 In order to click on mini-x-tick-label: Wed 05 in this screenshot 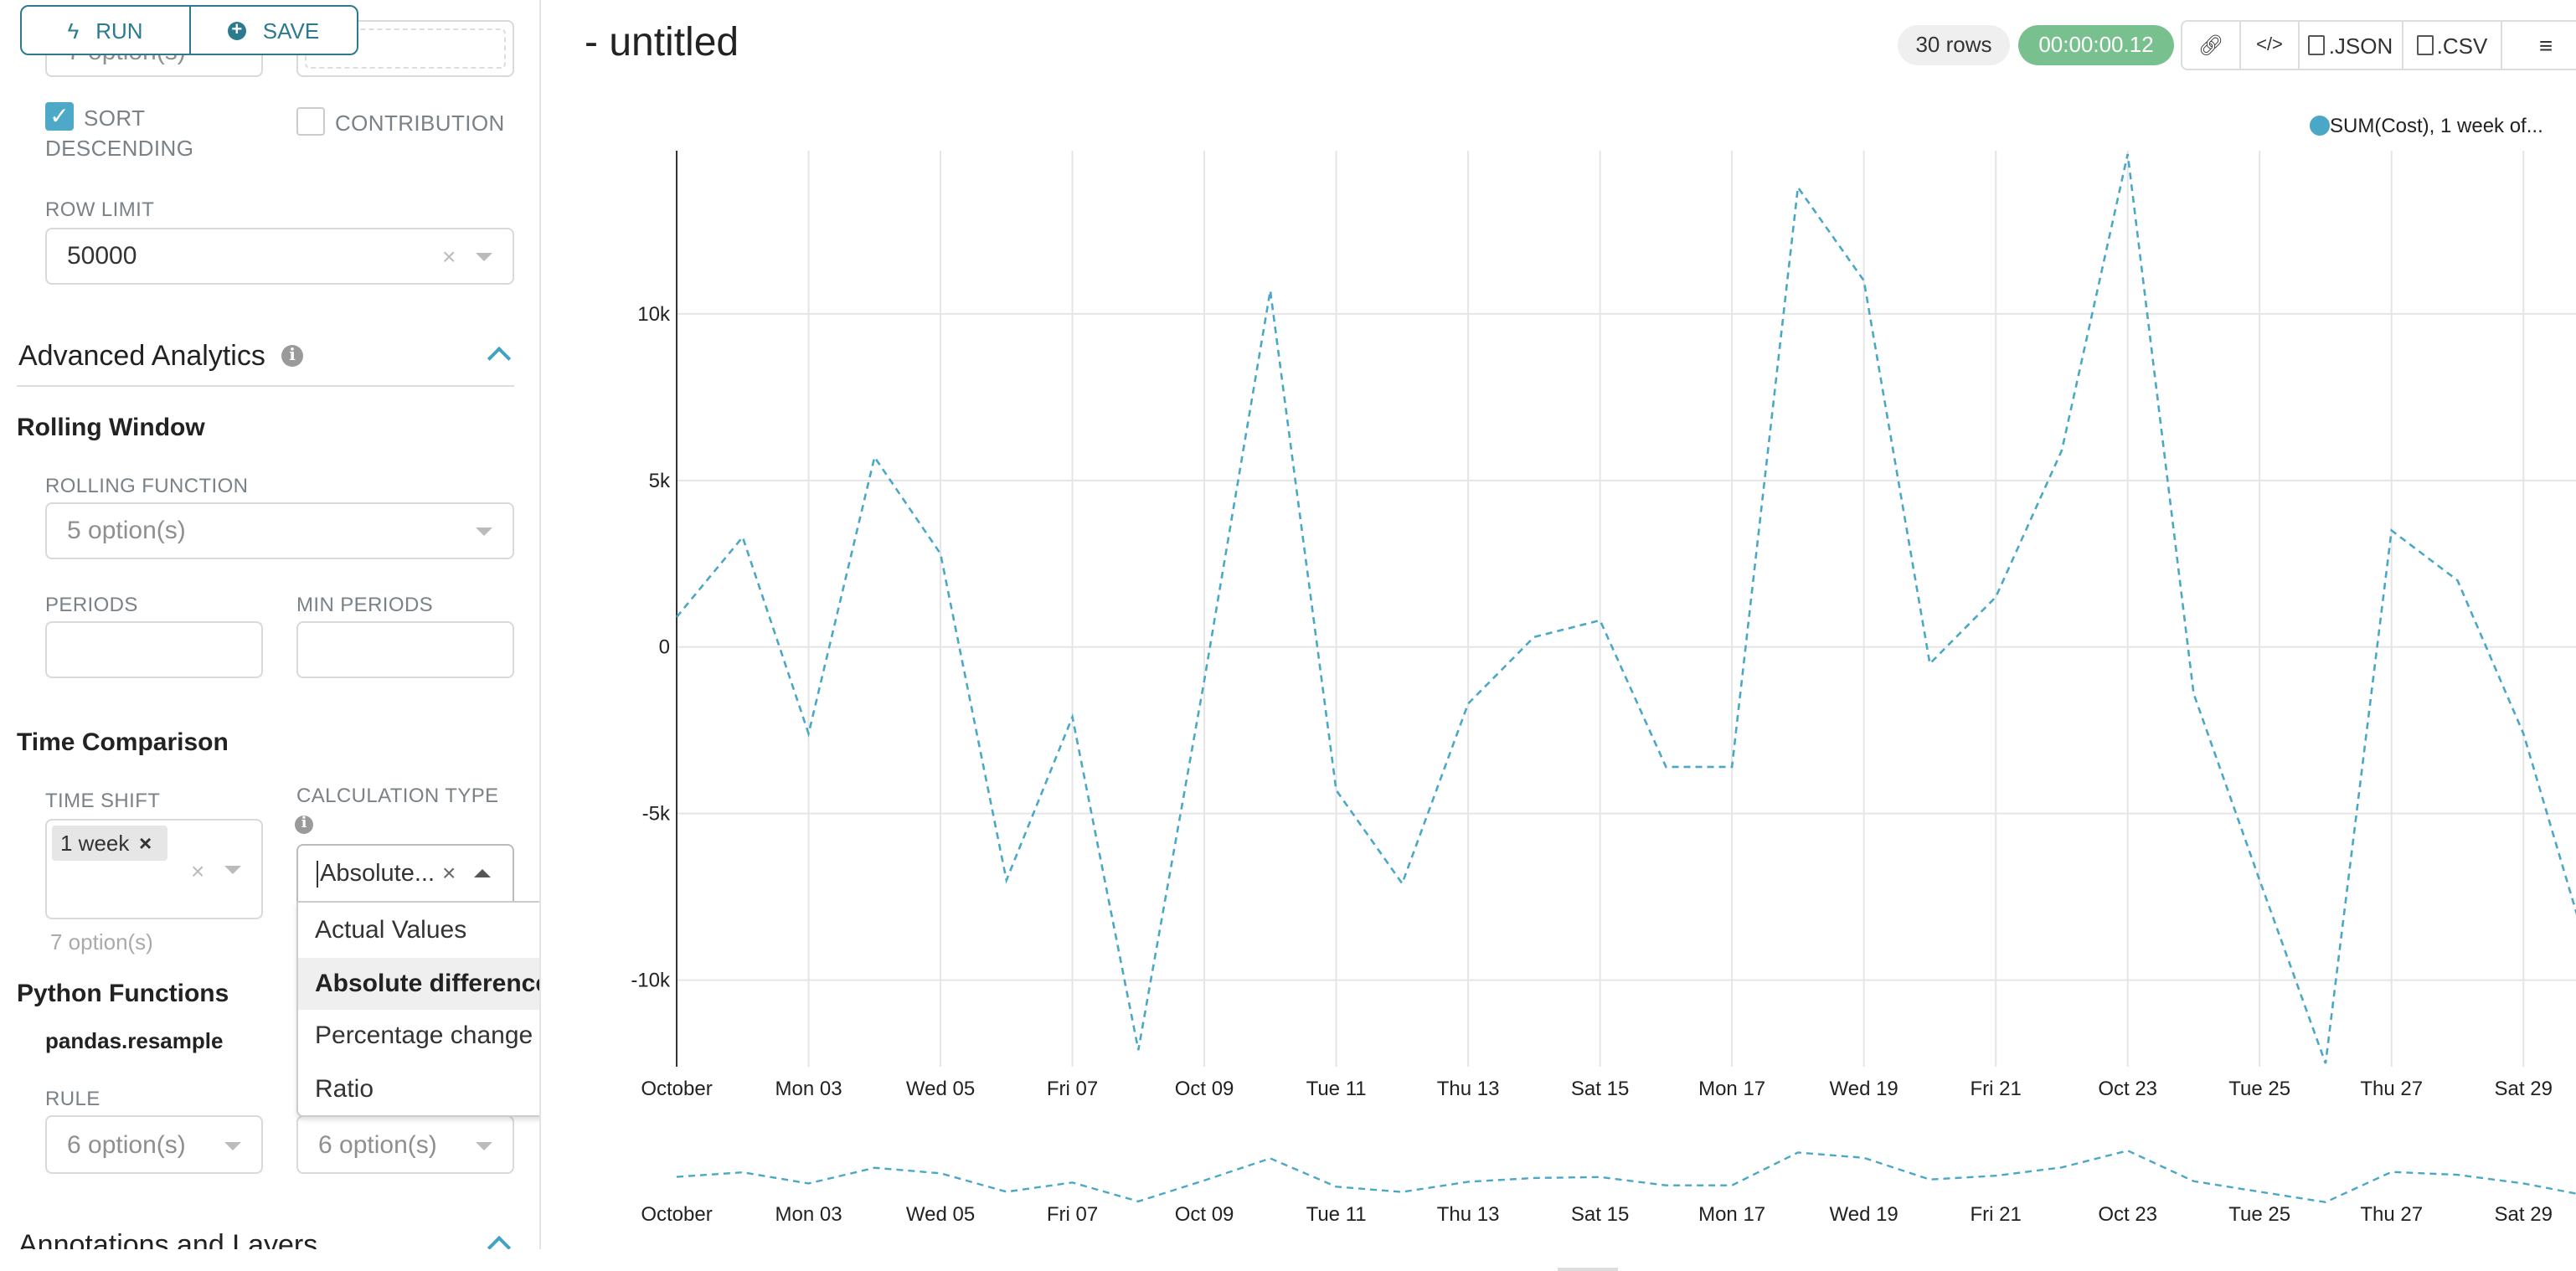, I will do `click(940, 1214)`.